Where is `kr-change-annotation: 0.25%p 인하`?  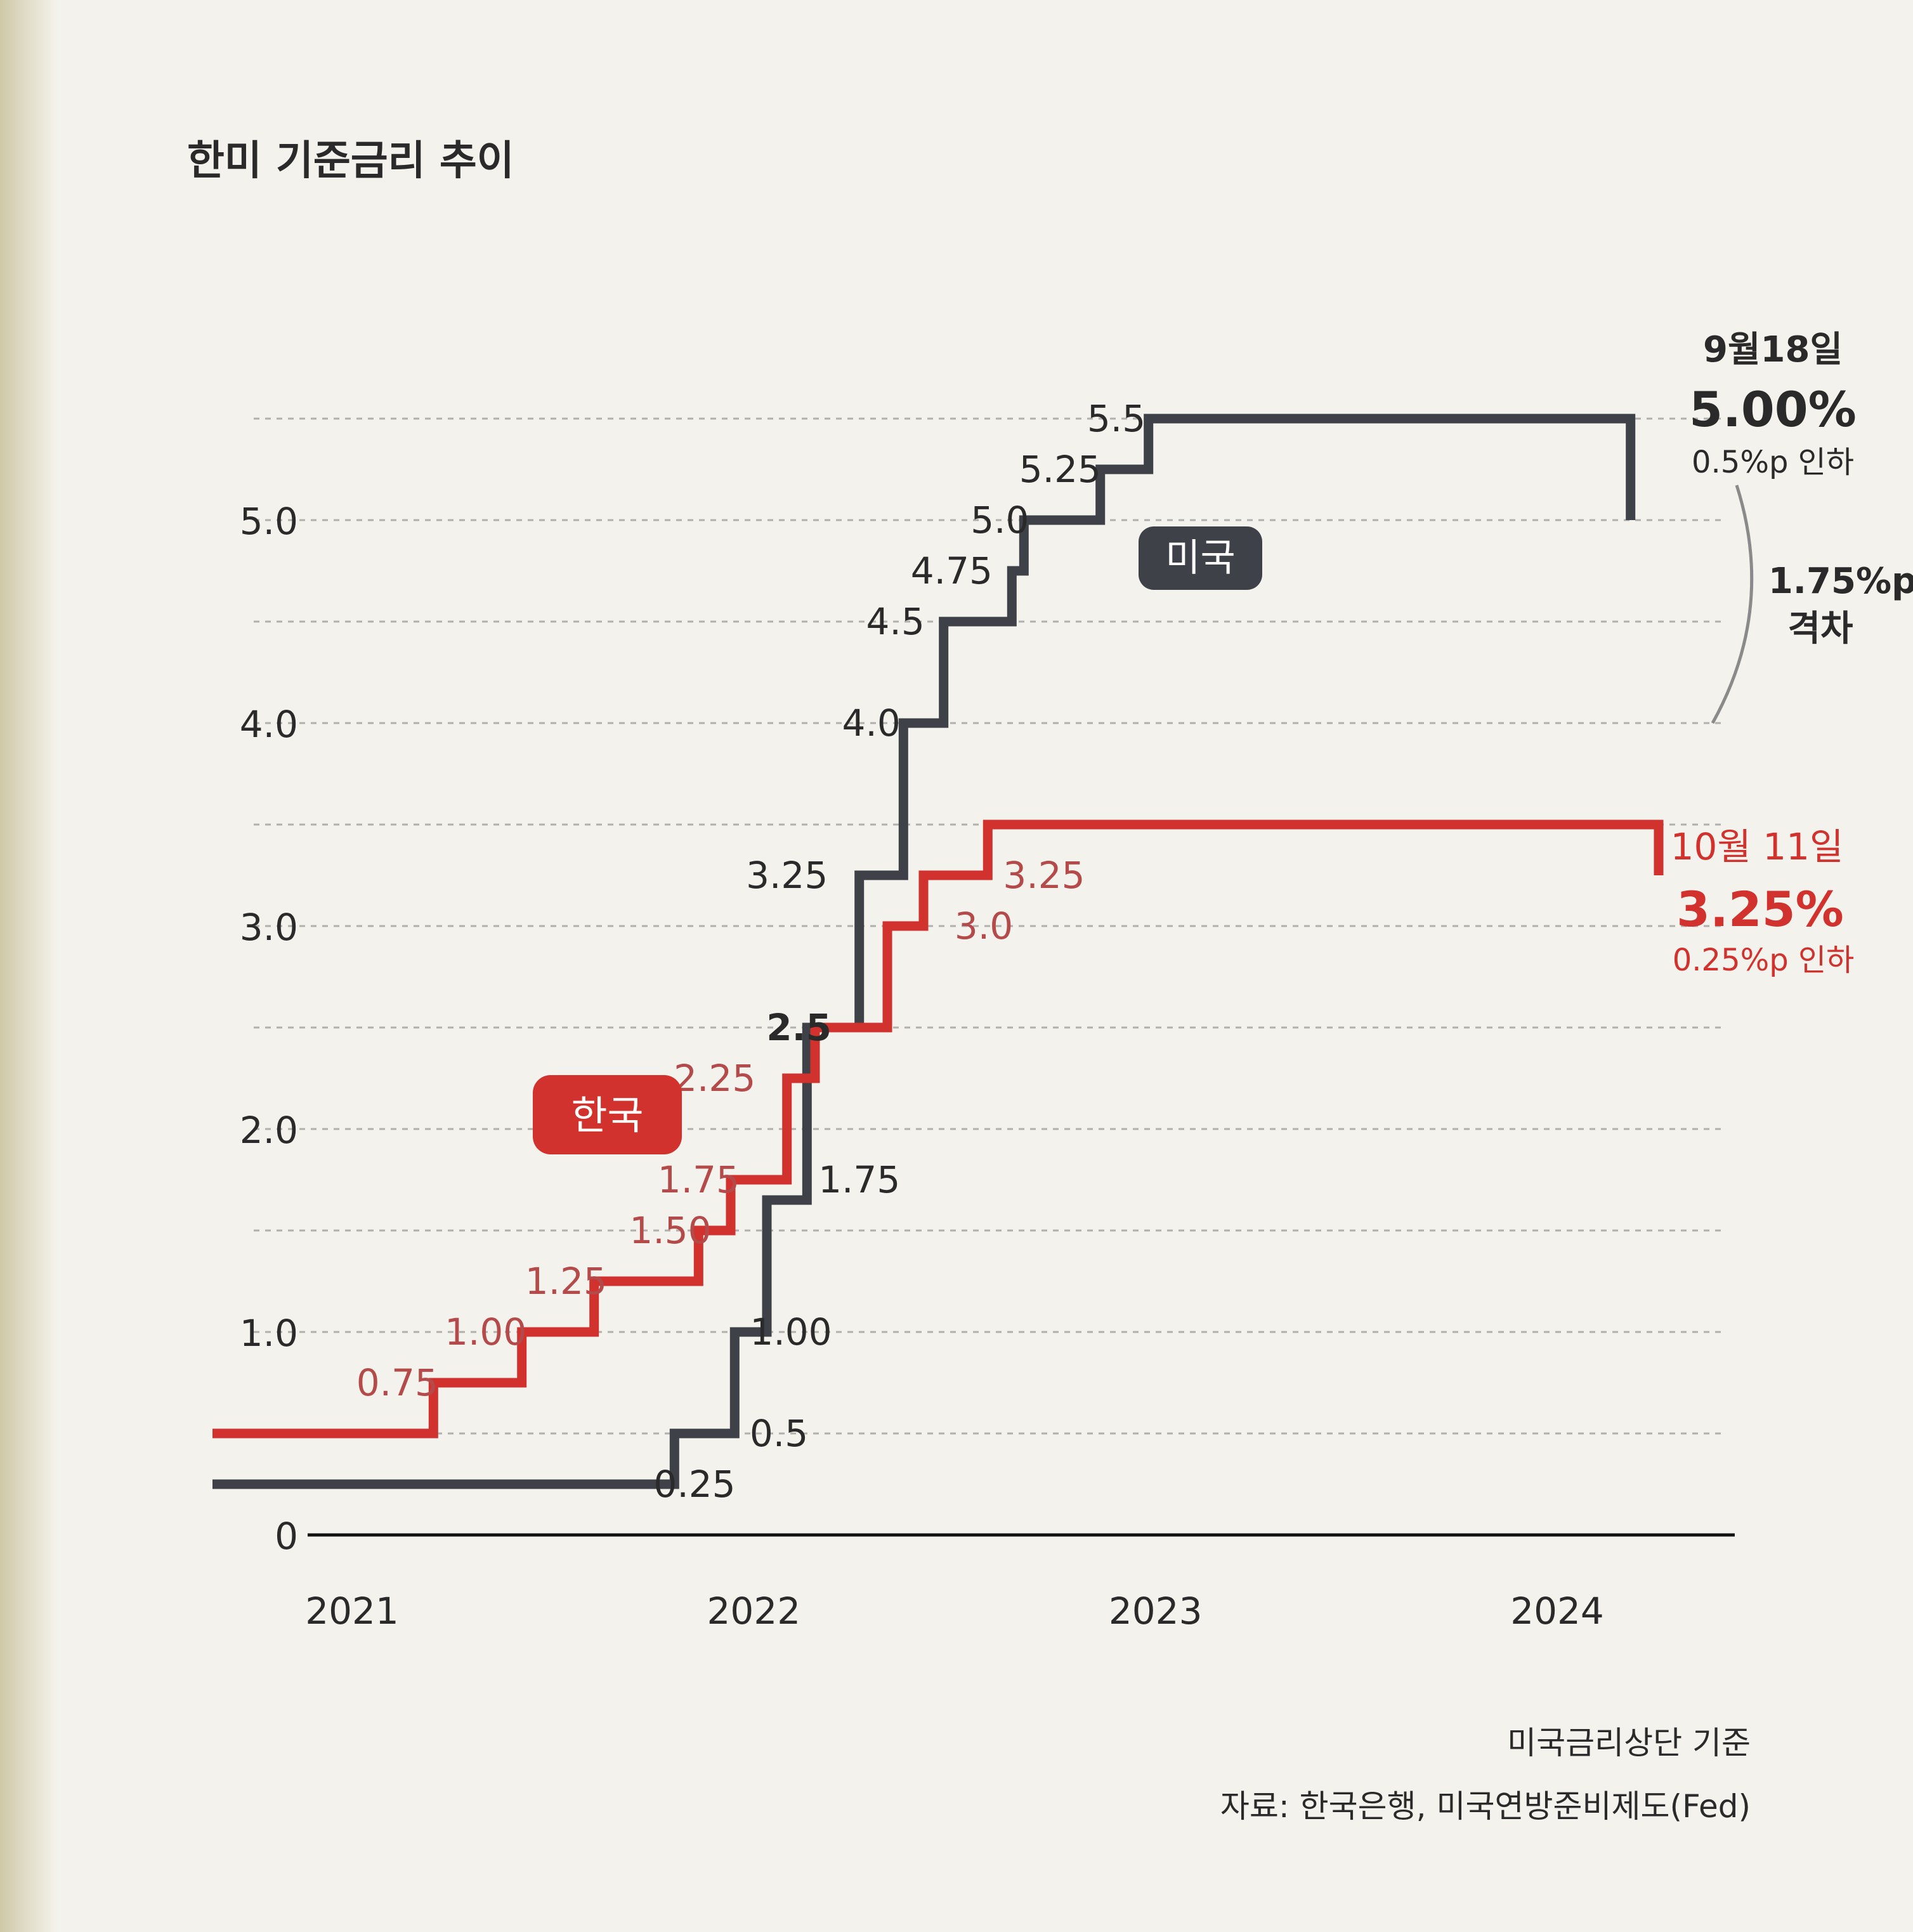 kr-change-annotation: 0.25%p 인하 is located at coordinates (1764, 960).